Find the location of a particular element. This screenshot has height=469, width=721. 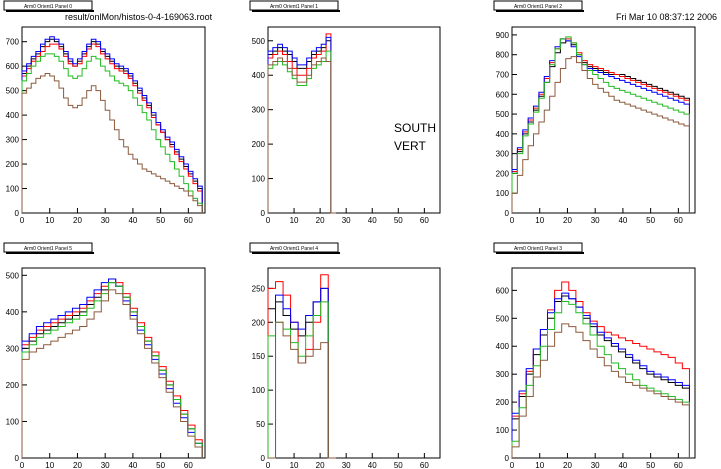

pad-title: Arm0 Orient1 Panel 4 is located at coordinates (294, 249).